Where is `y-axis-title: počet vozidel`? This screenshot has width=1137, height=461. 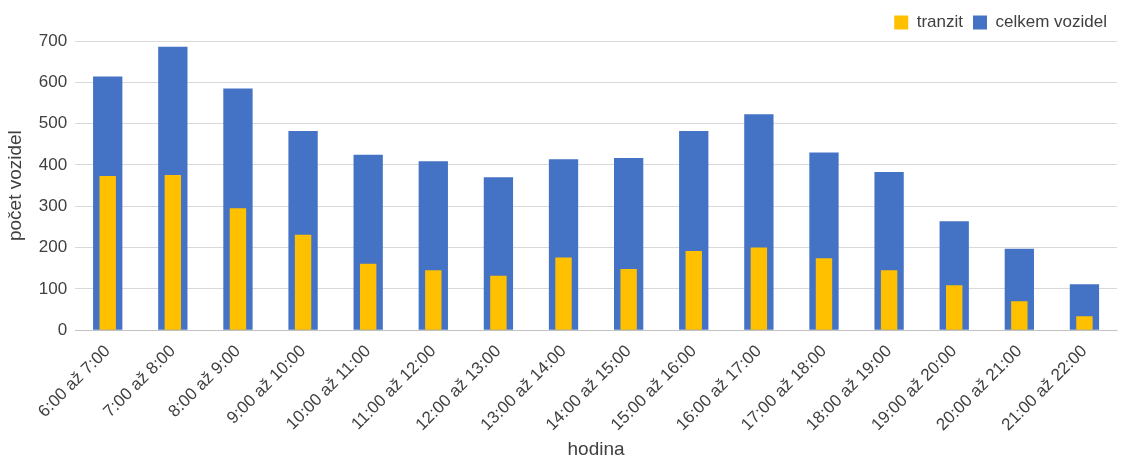 y-axis-title: počet vozidel is located at coordinates (14, 186).